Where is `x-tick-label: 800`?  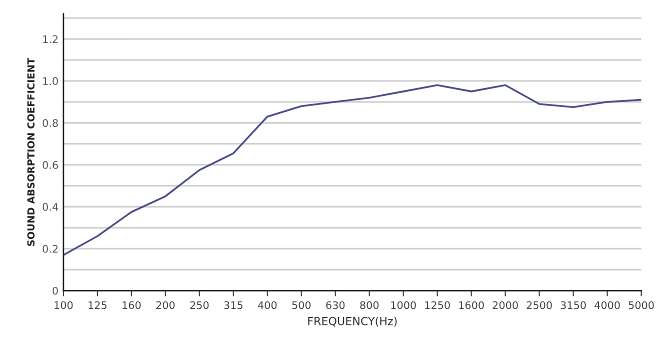
x-tick-label: 800 is located at coordinates (369, 305).